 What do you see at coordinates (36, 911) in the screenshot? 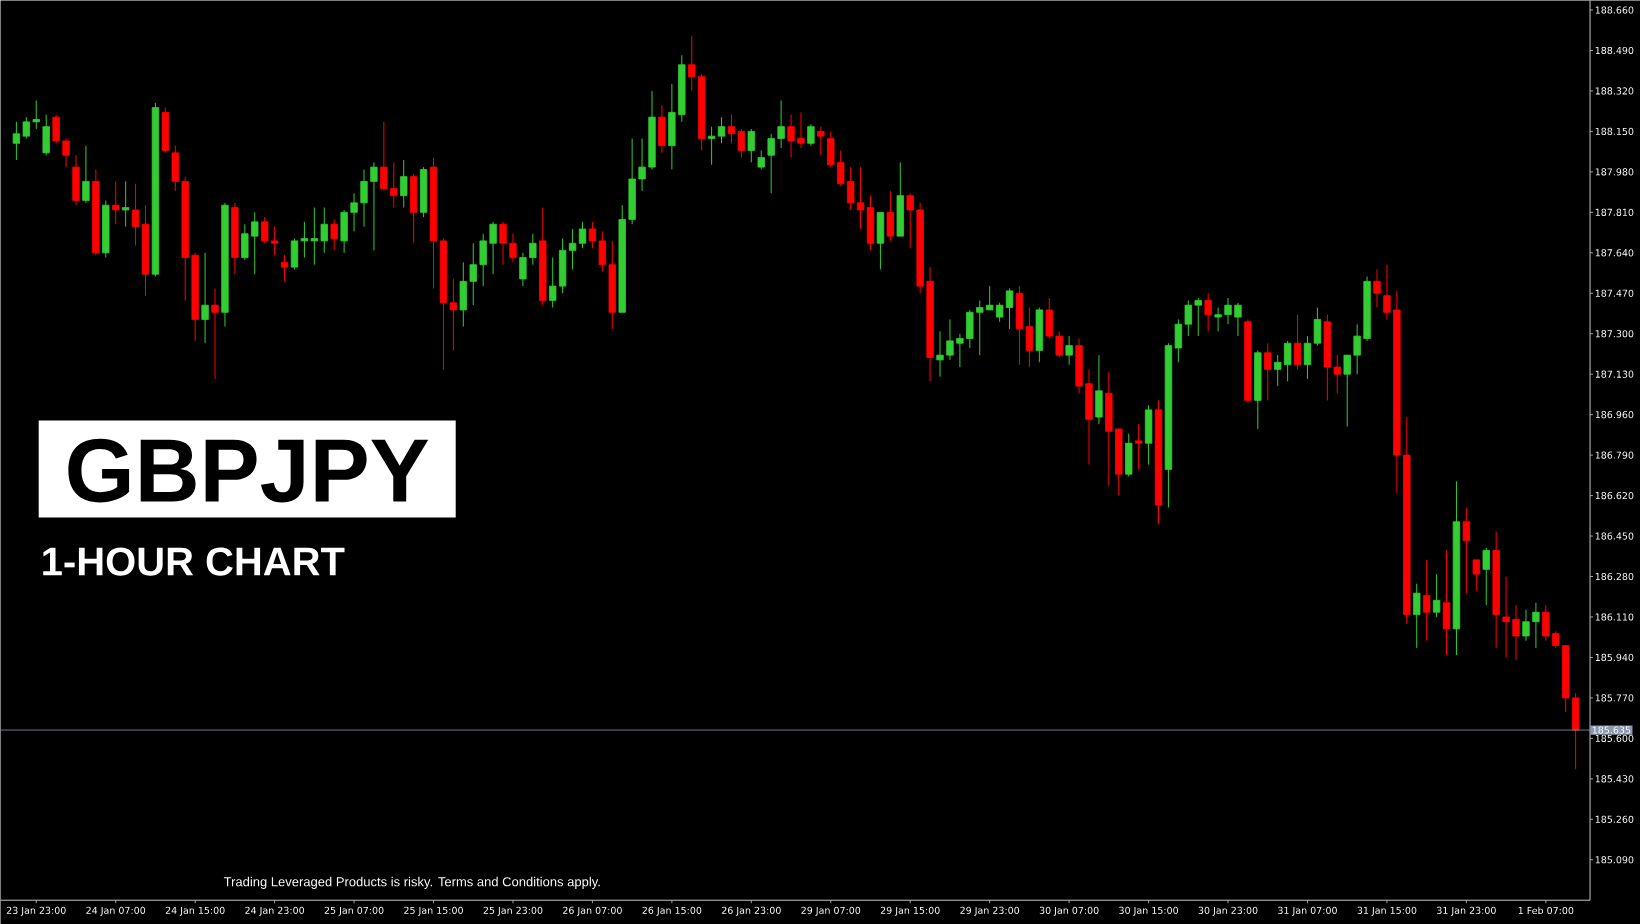
I see `x-tick-label: 23 Jan 23:00` at bounding box center [36, 911].